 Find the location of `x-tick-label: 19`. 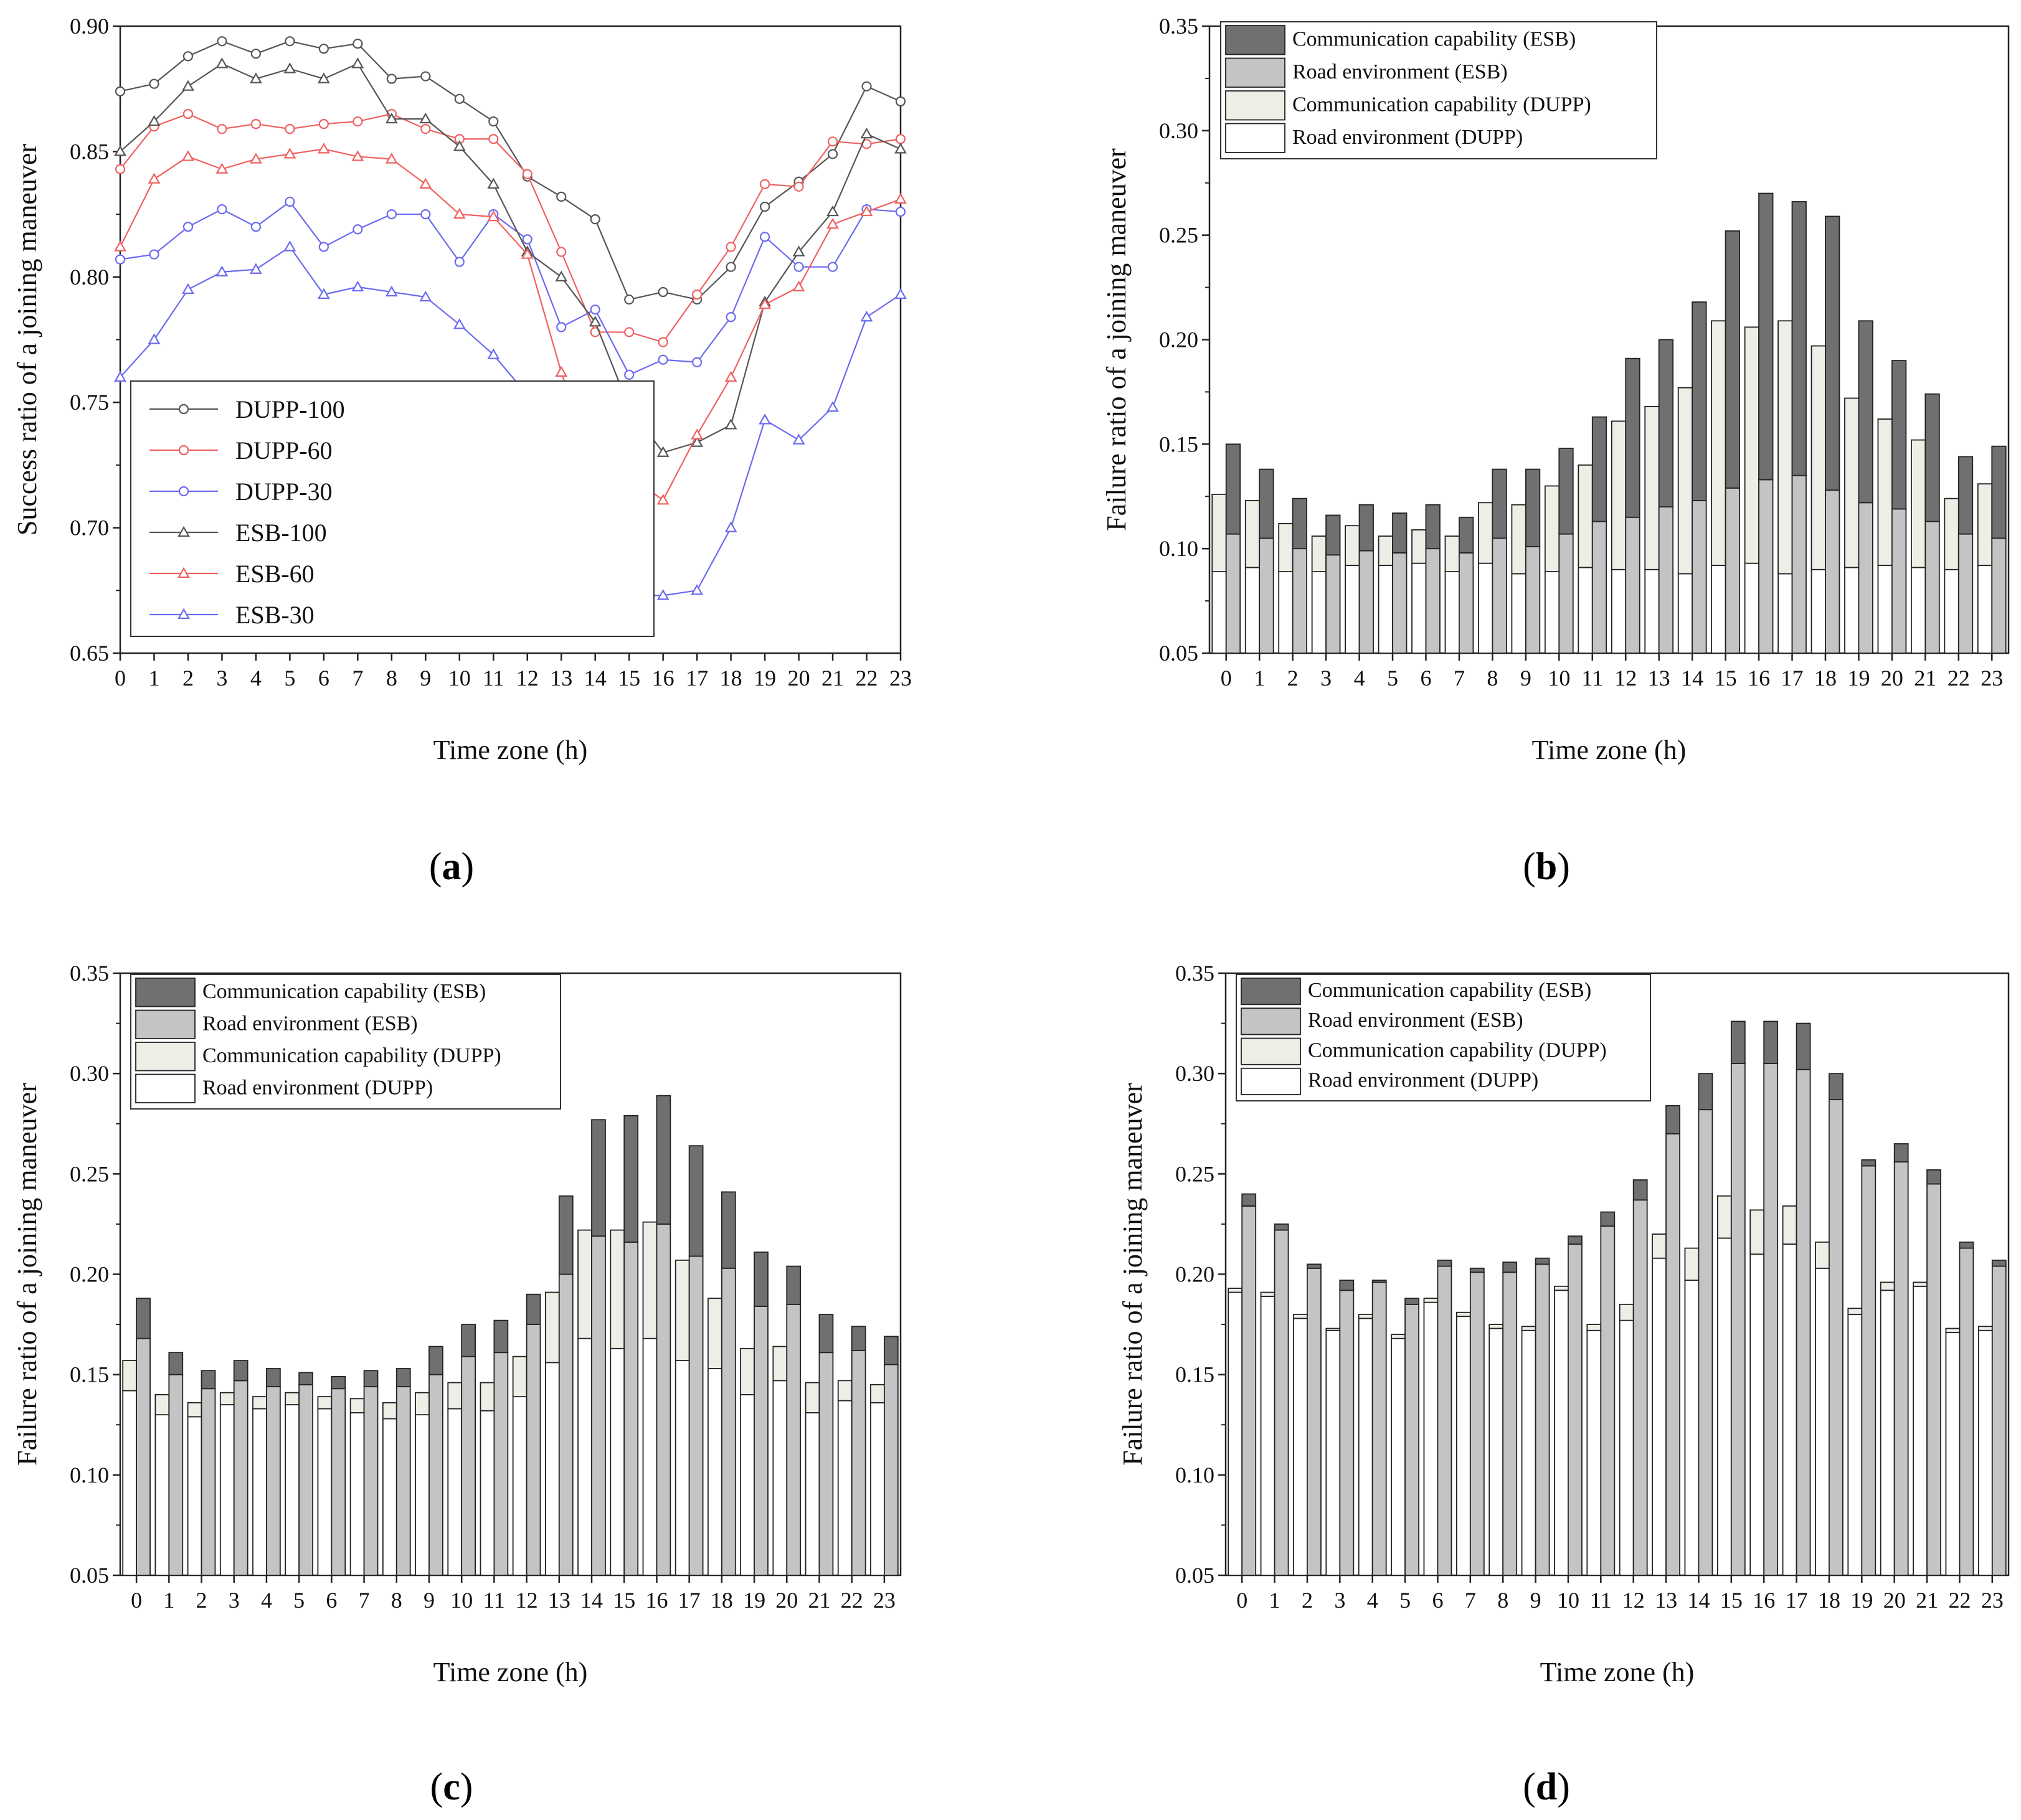

x-tick-label: 19 is located at coordinates (1861, 1600).